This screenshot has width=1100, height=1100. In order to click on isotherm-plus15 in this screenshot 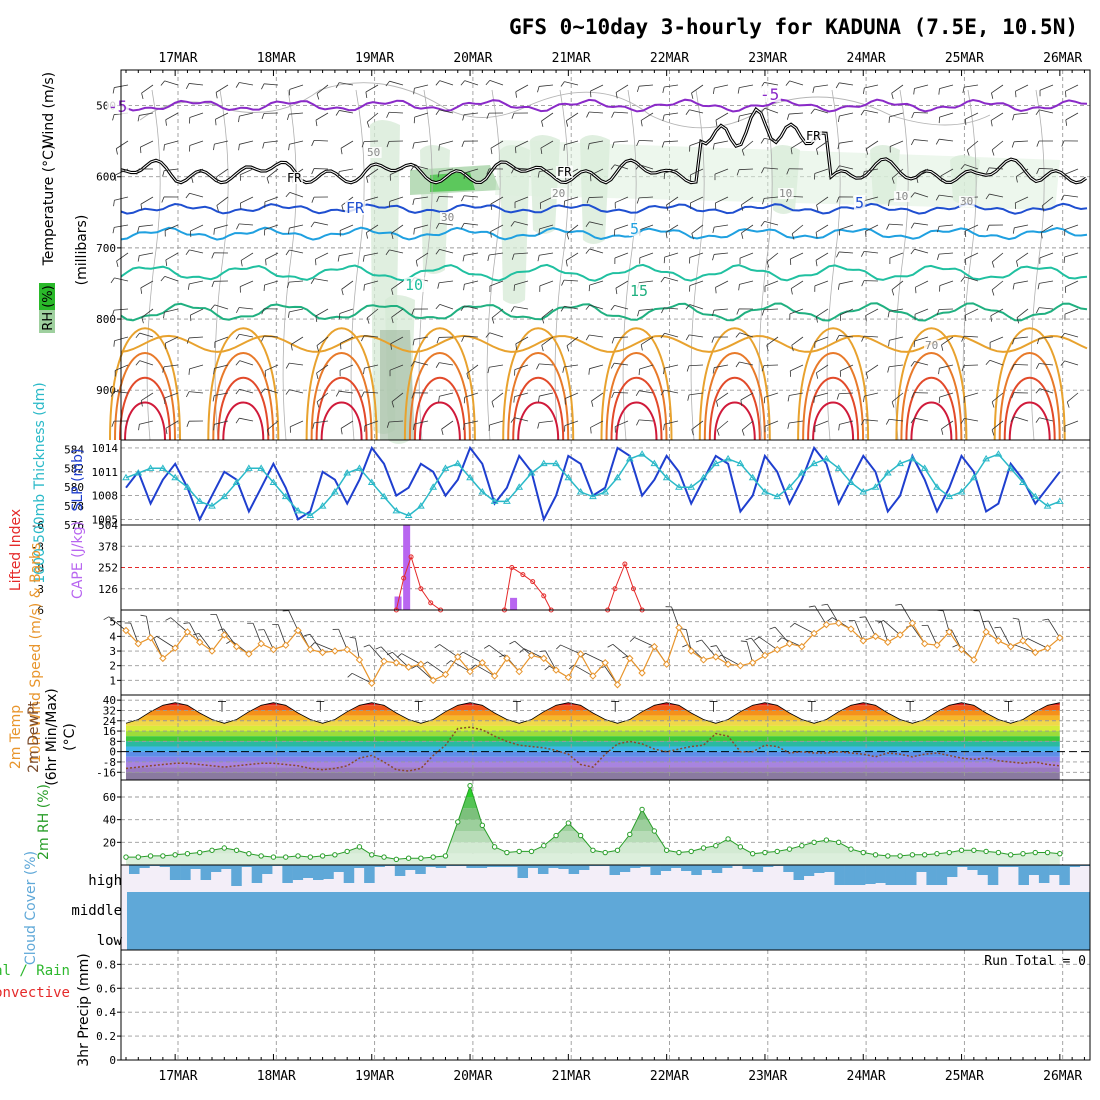, I will do `click(604, 272)`.